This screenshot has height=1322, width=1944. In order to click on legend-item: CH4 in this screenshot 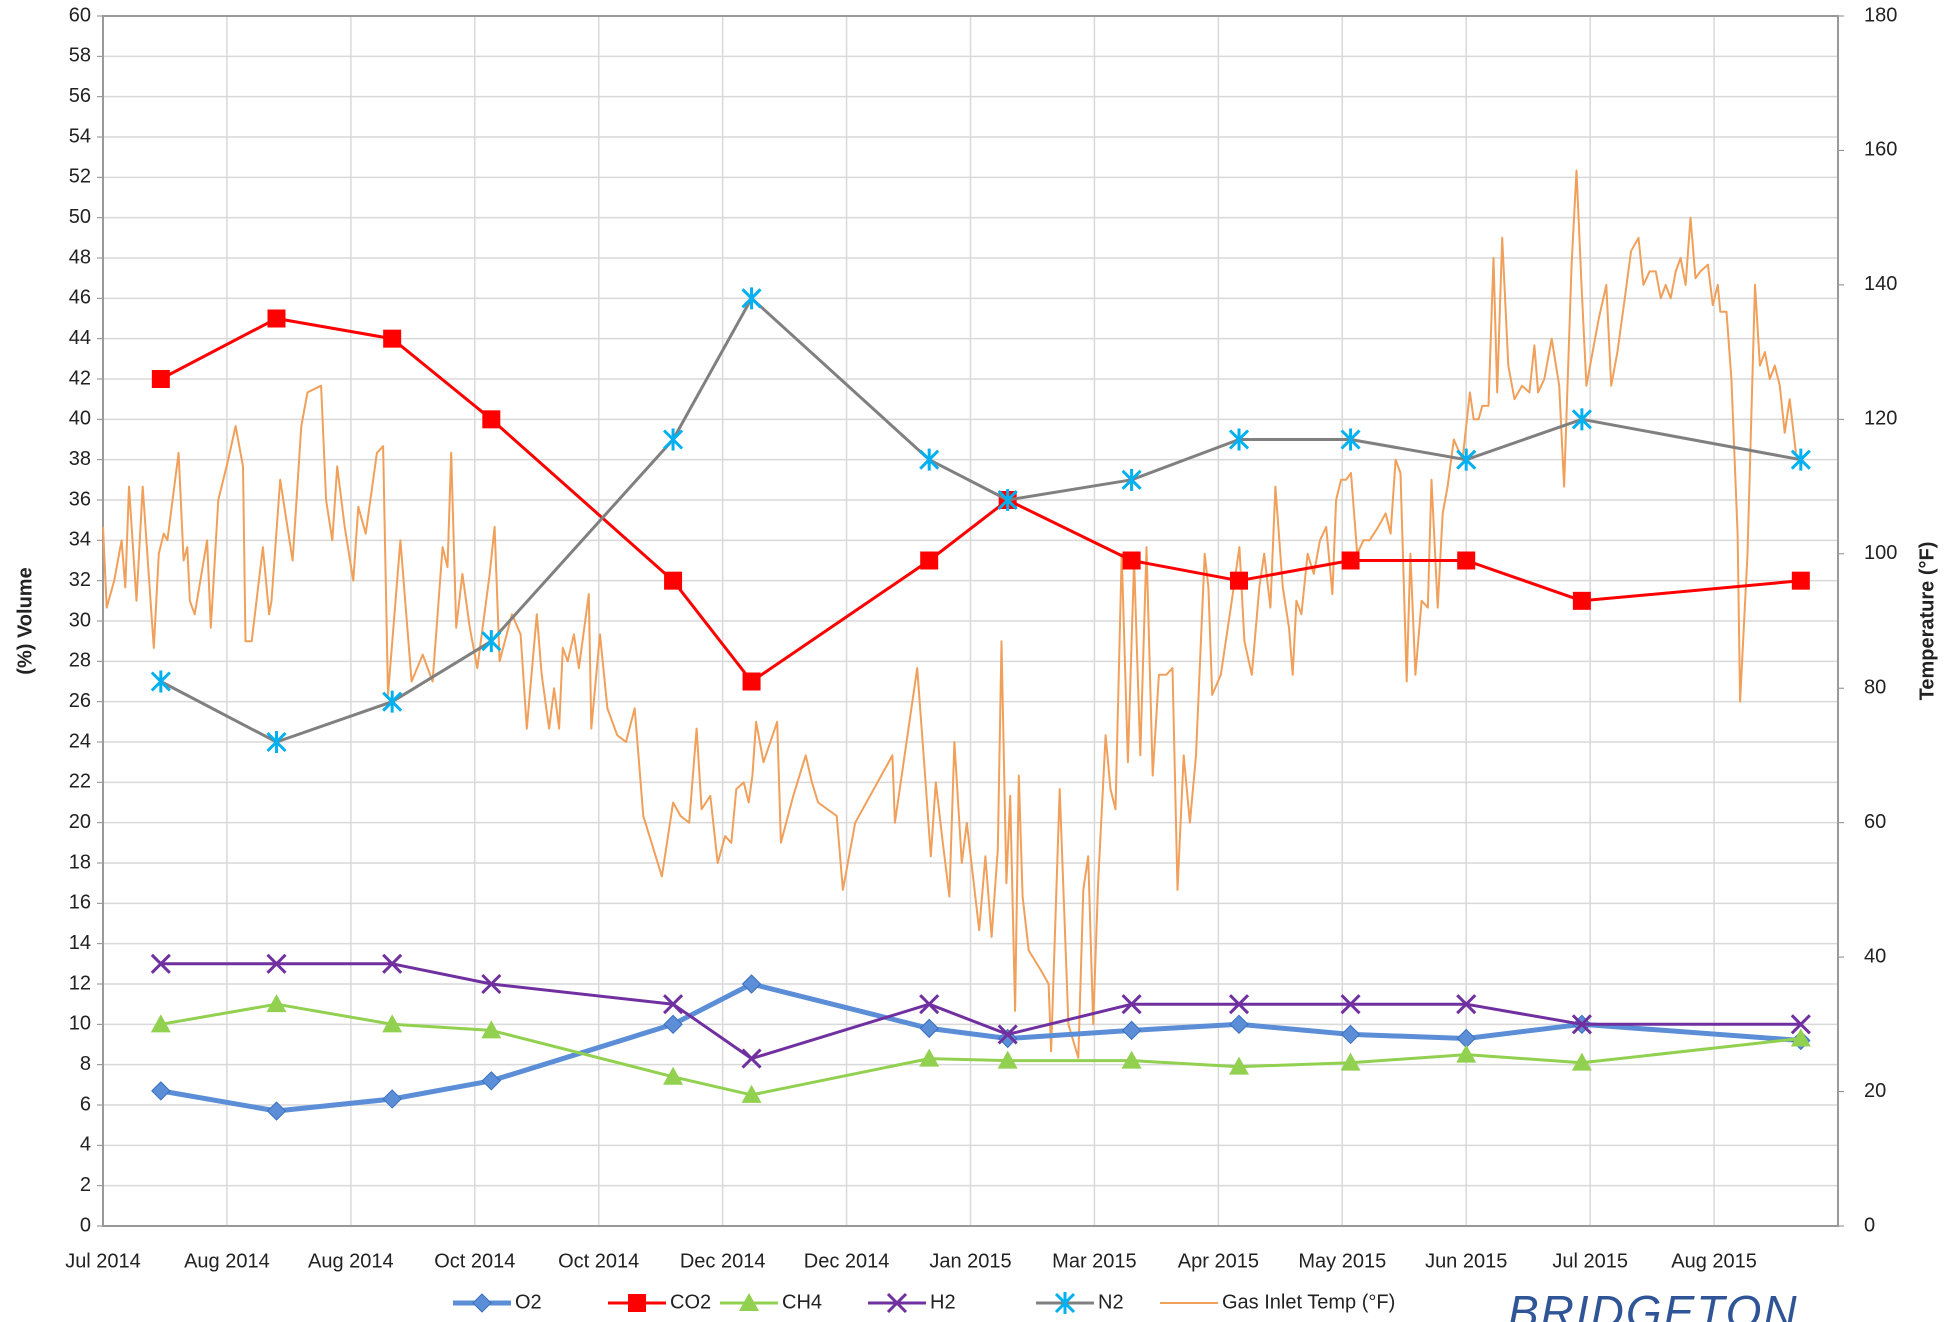, I will do `click(771, 1302)`.